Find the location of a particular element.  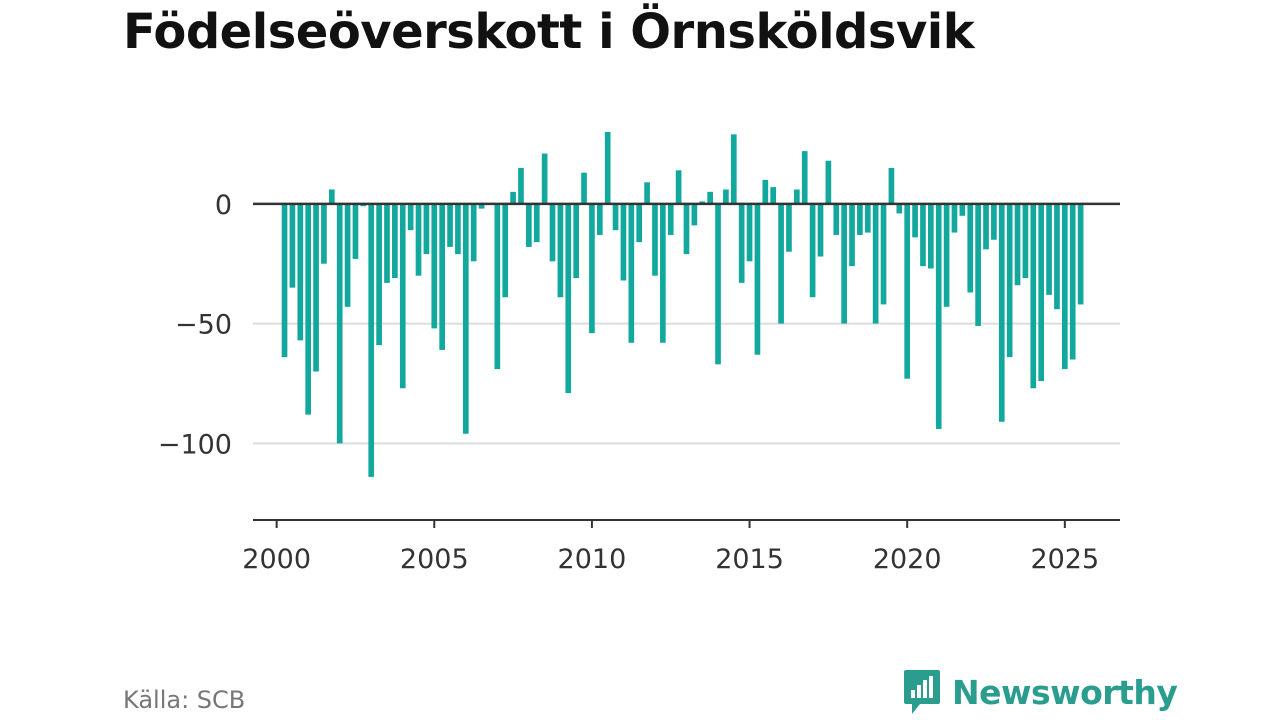

x-tick-label: 2005 is located at coordinates (434, 559).